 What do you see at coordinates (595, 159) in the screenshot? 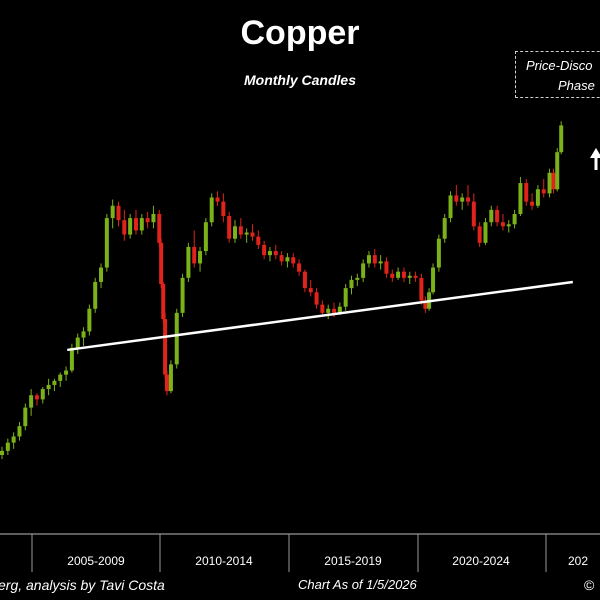
I see `price-discovery-arrow` at bounding box center [595, 159].